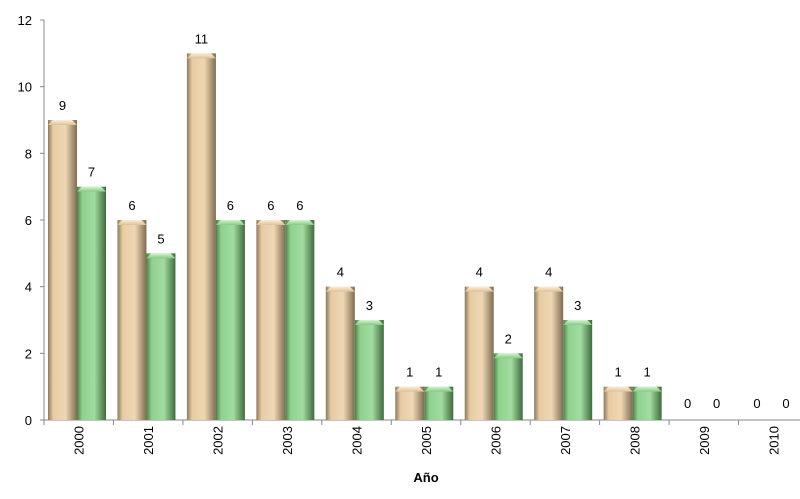 The width and height of the screenshot is (800, 499). Describe the element at coordinates (495, 440) in the screenshot. I see `x-tick-label: 2006` at that location.